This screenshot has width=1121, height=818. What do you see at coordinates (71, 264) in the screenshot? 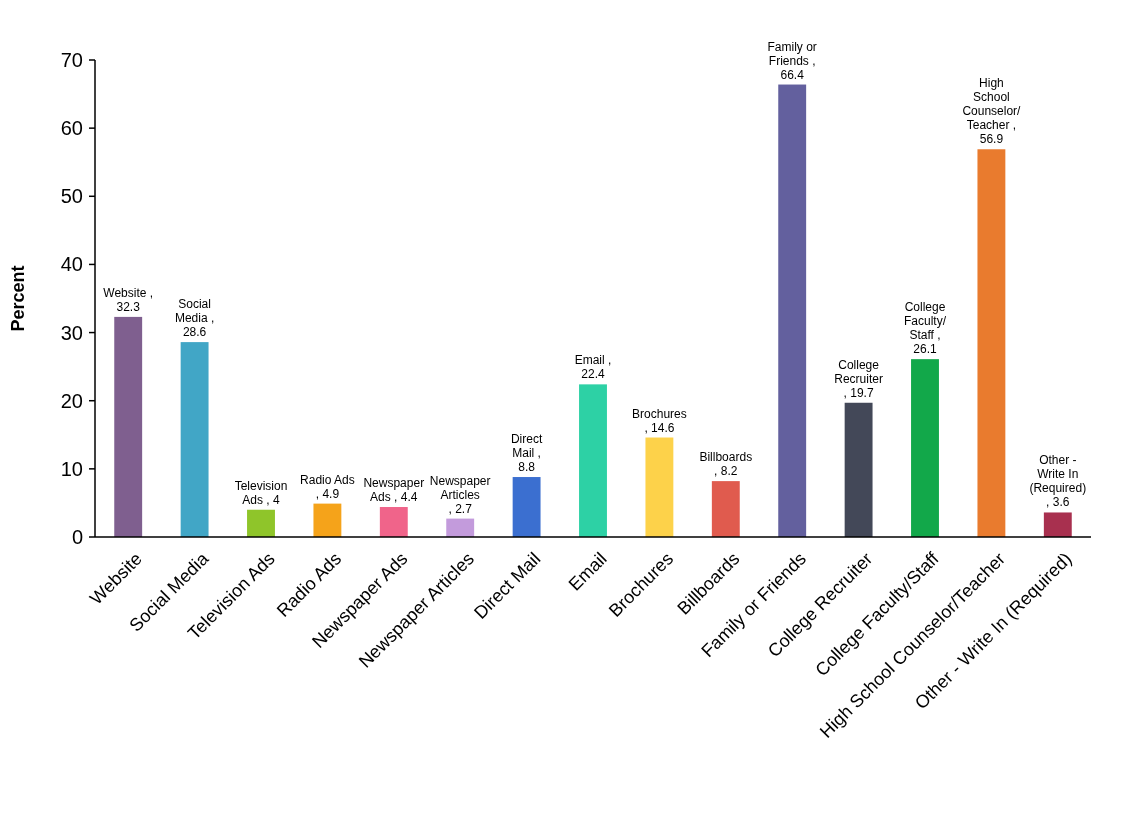
I see `y-tick-label: 40` at bounding box center [71, 264].